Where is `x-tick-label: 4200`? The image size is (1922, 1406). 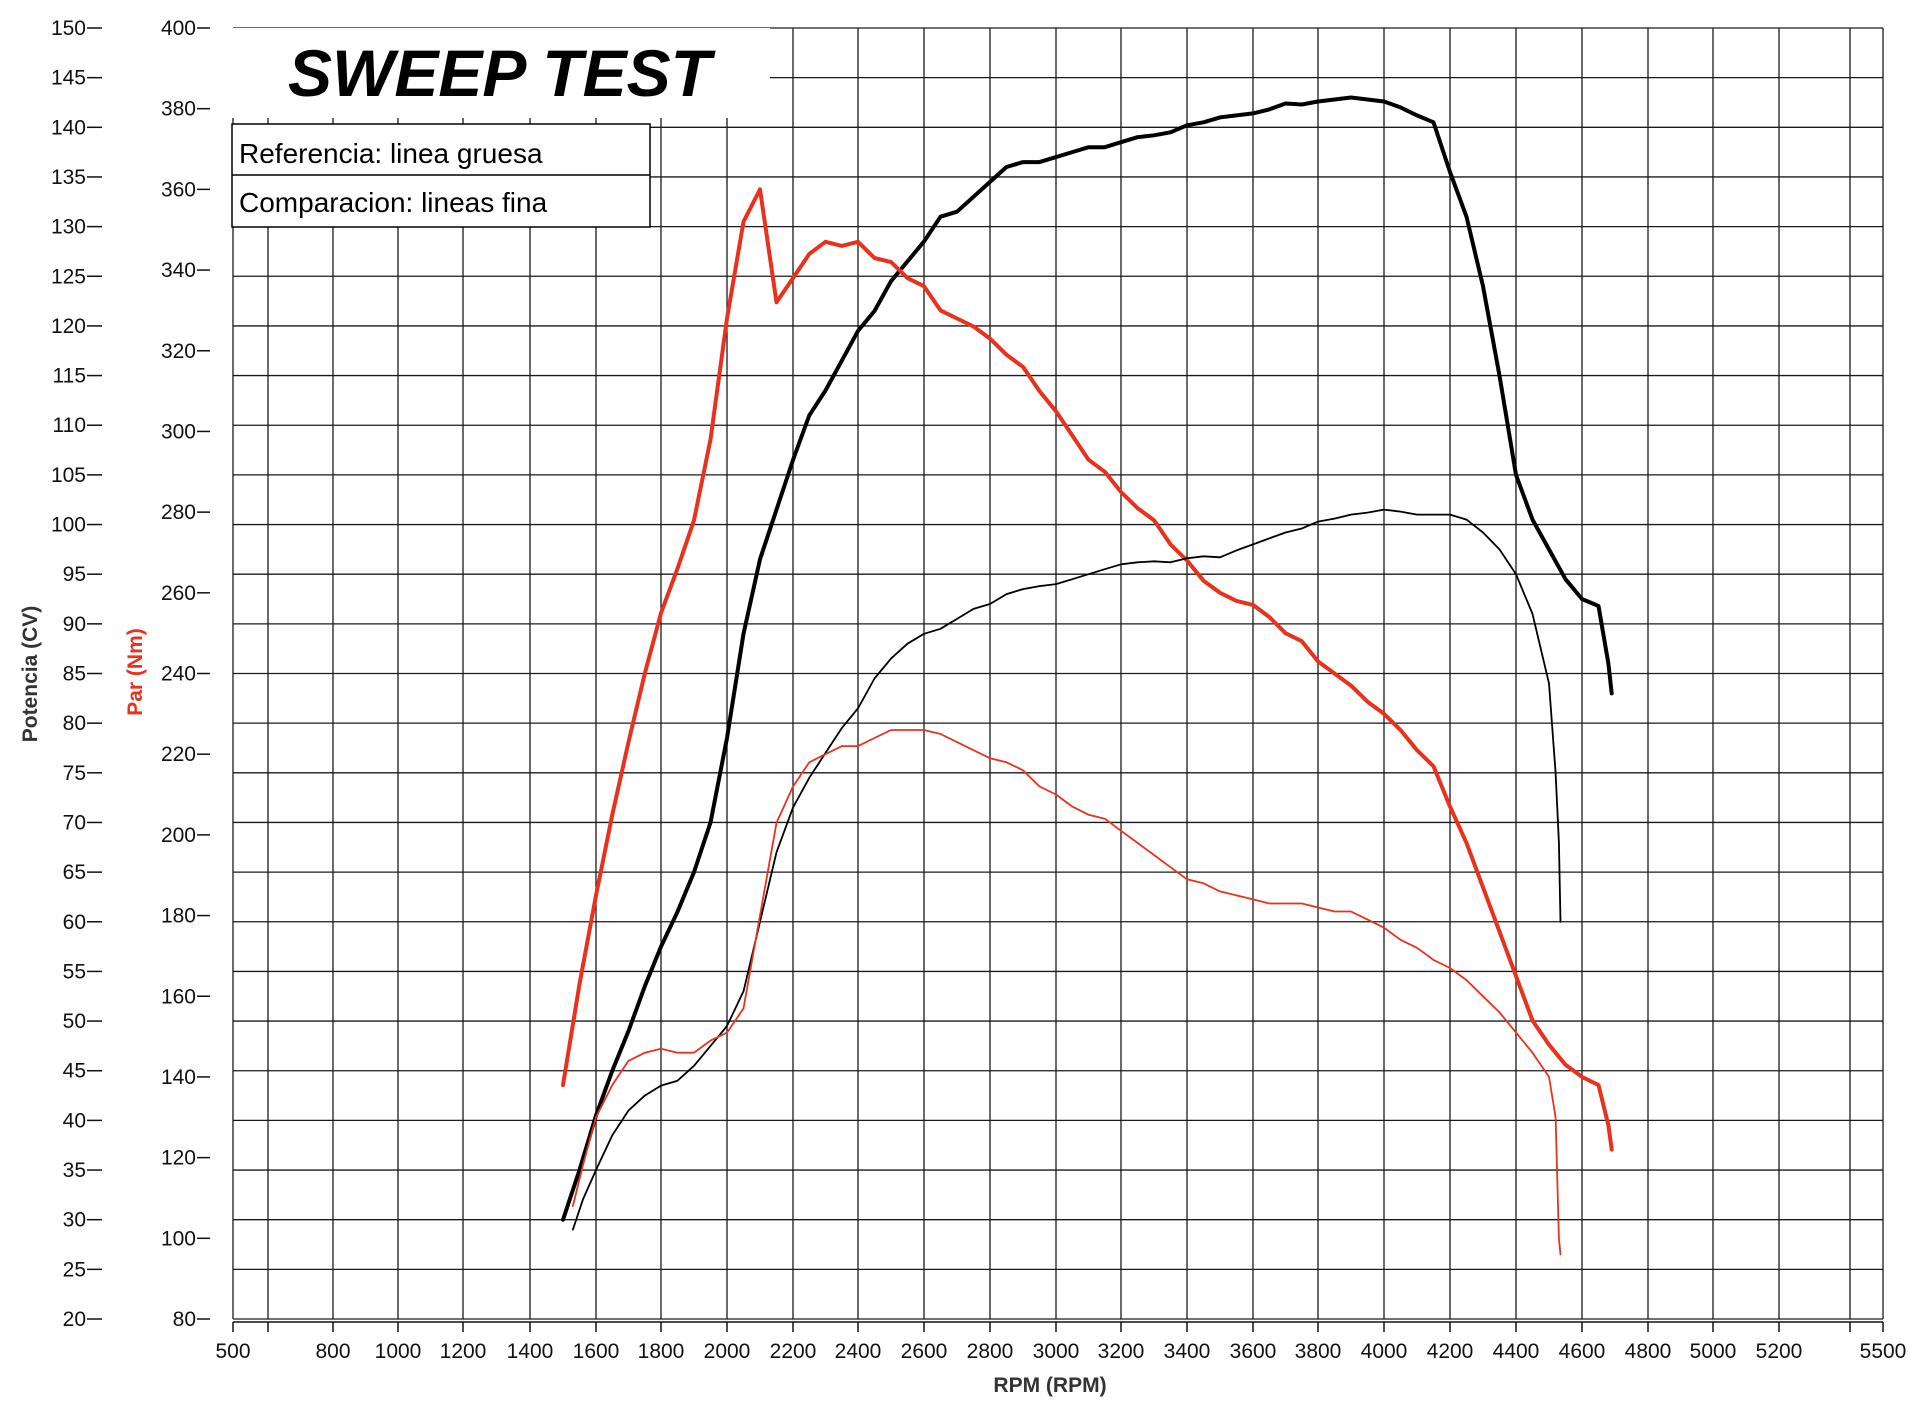
x-tick-label: 4200 is located at coordinates (1450, 1351).